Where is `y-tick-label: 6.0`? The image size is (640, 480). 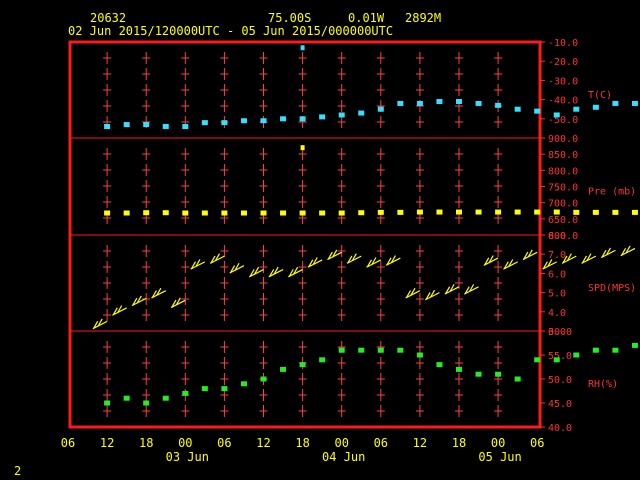
y-tick-label: 6.0 is located at coordinates (557, 274).